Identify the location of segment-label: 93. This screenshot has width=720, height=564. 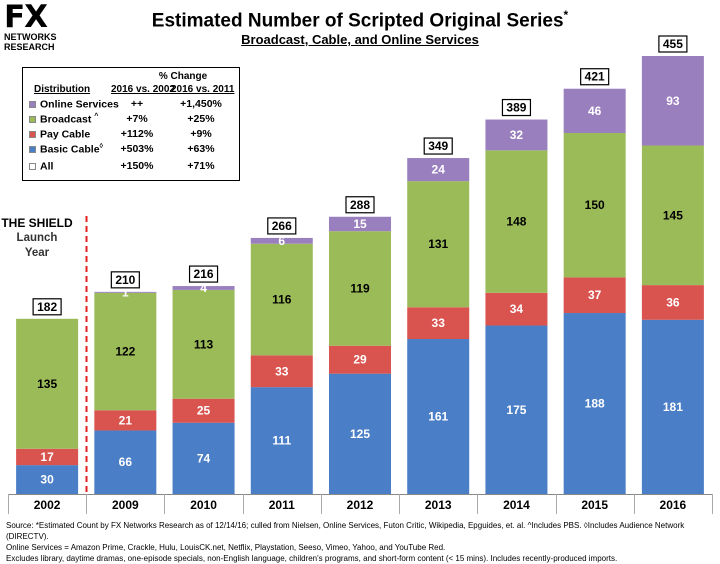
(673, 101).